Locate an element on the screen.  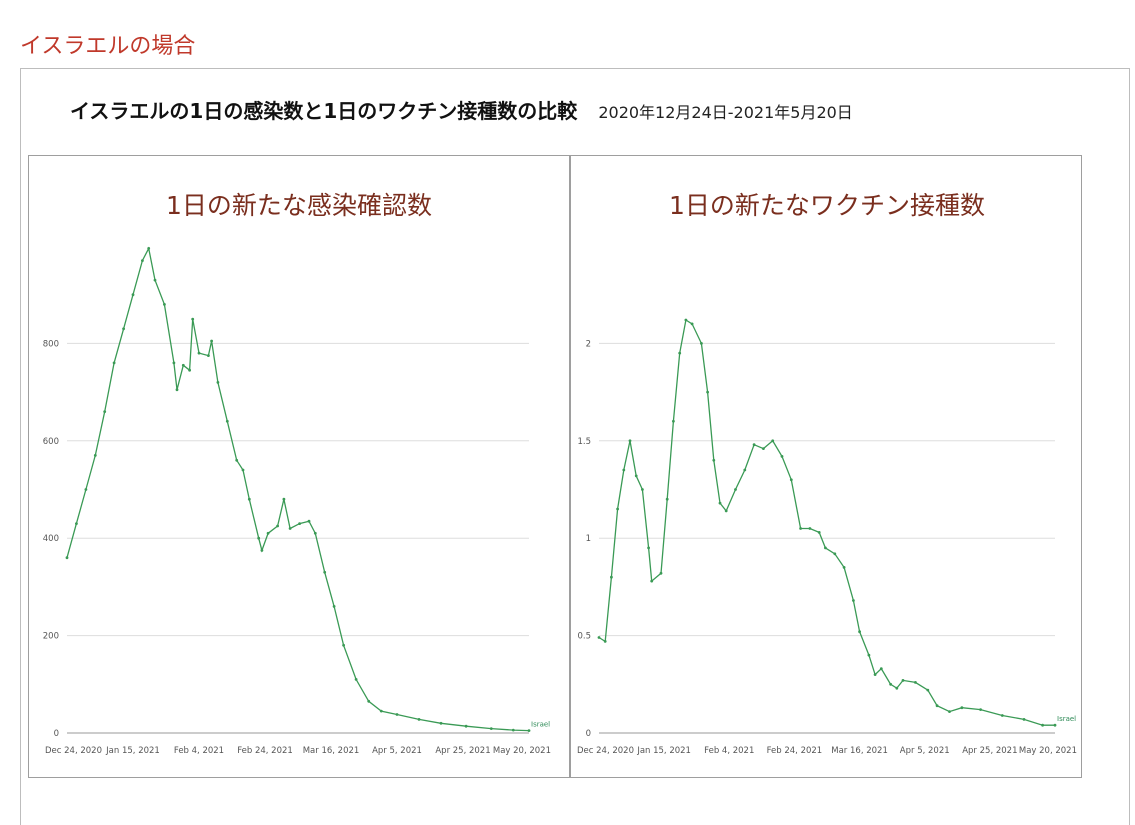
vaccine-y-tick-label: 0.5 is located at coordinates (584, 637).